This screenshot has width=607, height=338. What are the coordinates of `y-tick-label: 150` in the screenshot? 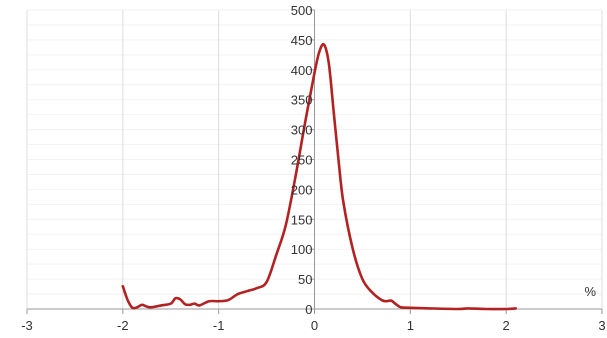 It's located at (302, 219).